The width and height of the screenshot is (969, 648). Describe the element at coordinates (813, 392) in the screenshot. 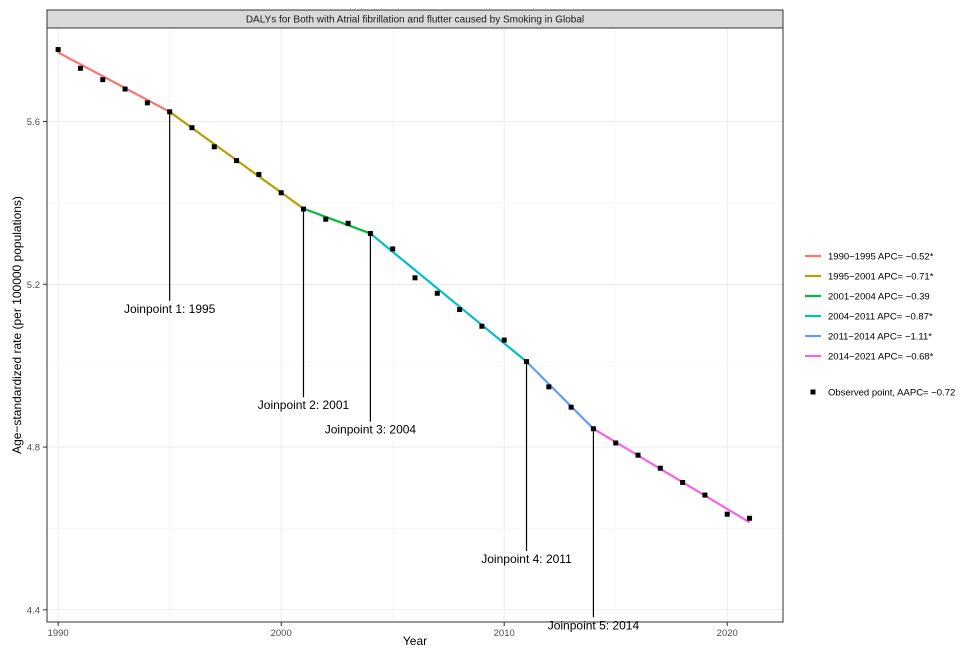

I see `legend-observed-swatch` at that location.